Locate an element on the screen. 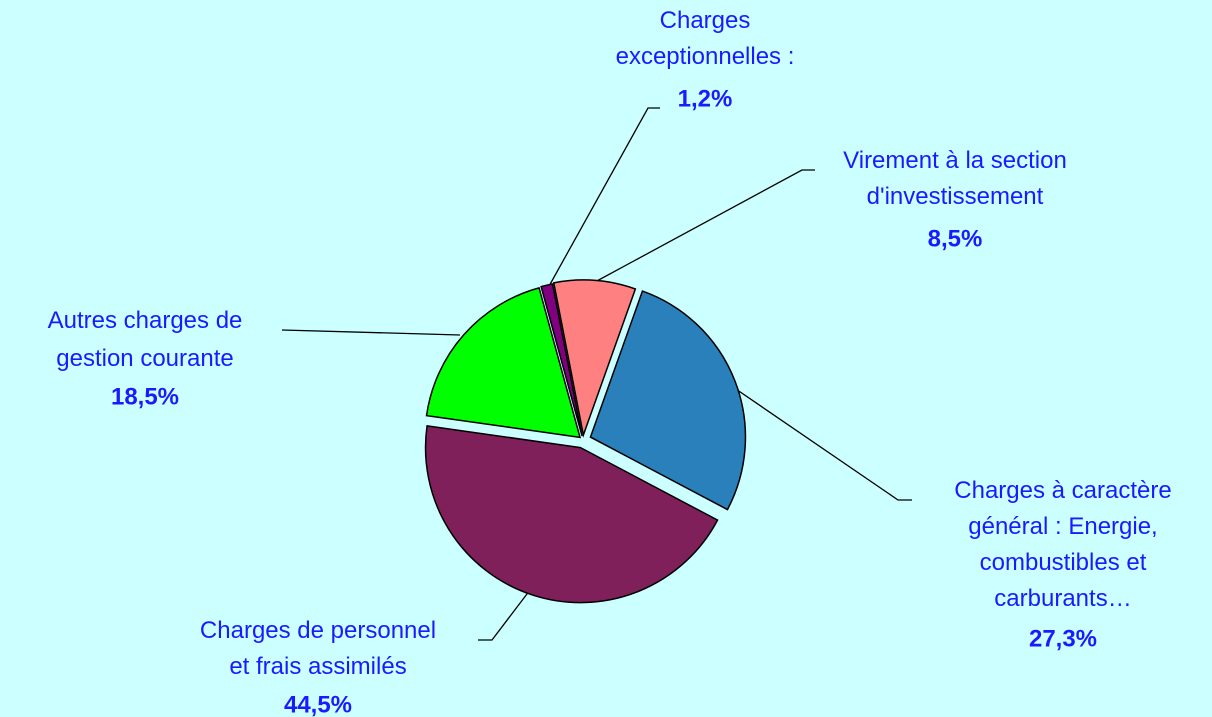 This screenshot has height=717, width=1212. value-label: 8,5% is located at coordinates (955, 238).